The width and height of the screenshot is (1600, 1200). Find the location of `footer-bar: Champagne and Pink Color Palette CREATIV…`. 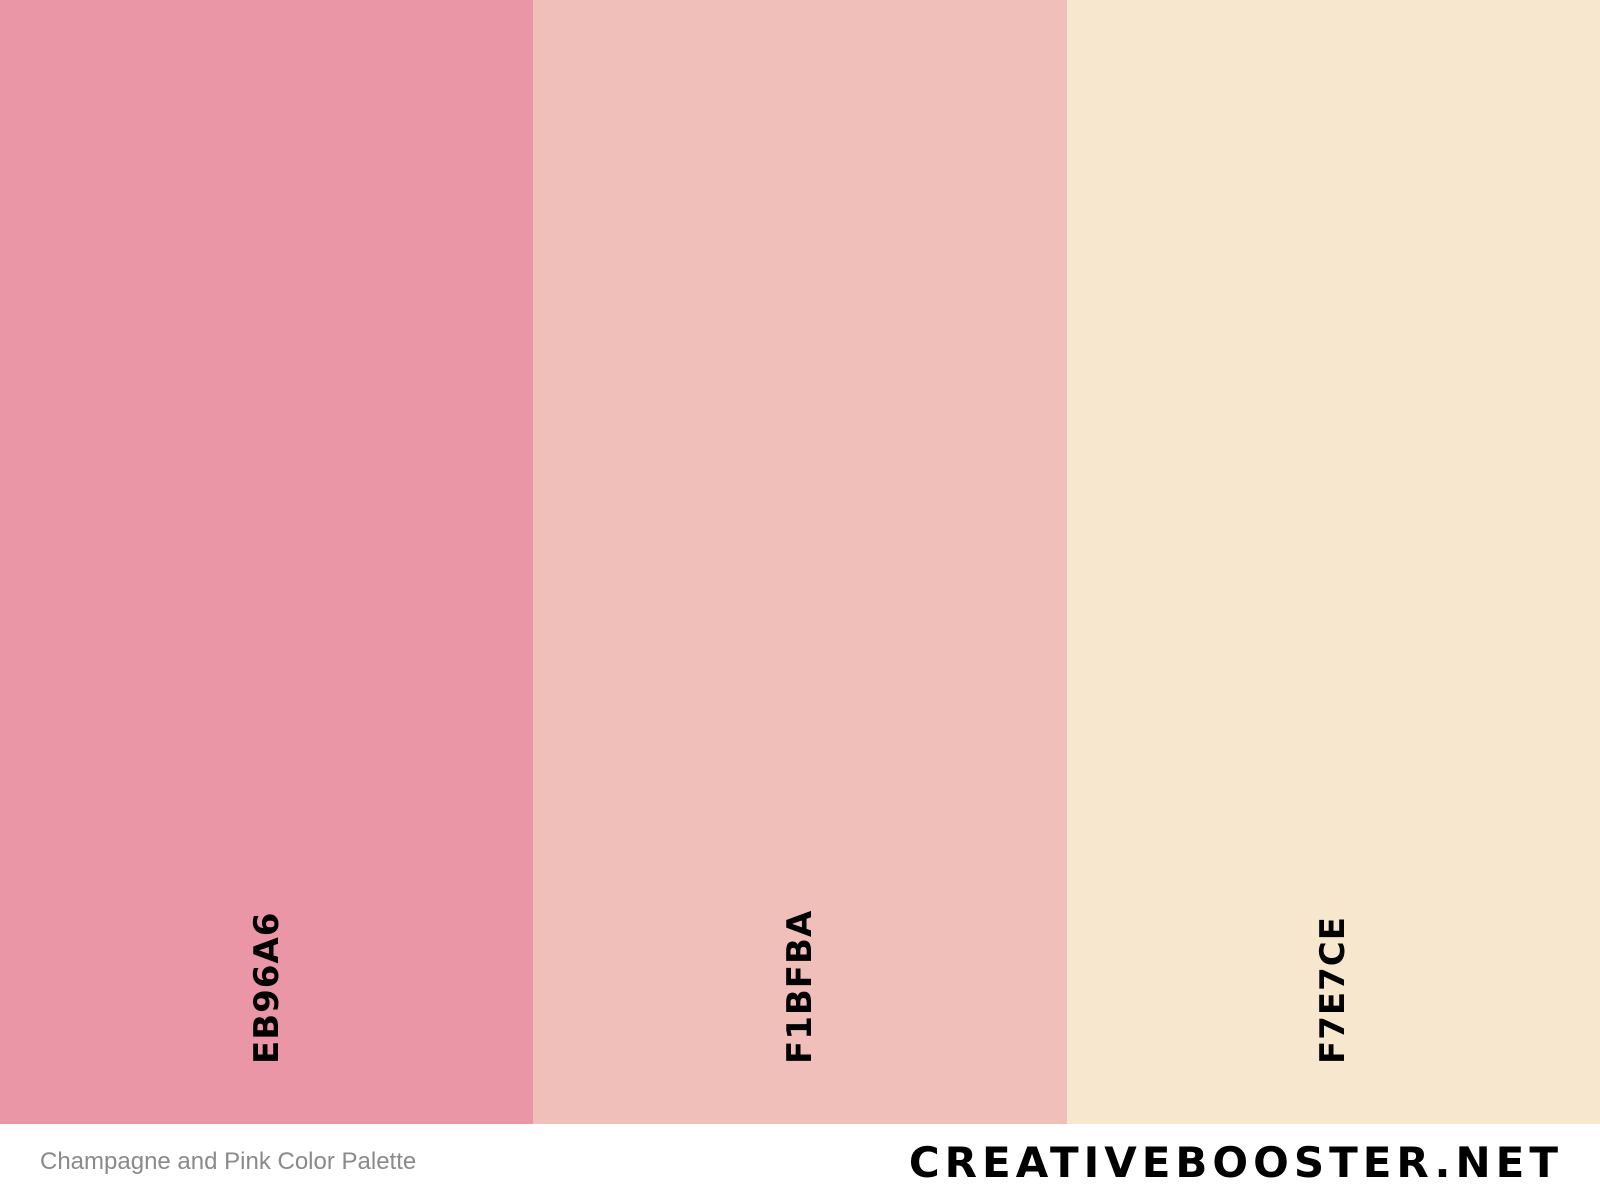

footer-bar: Champagne and Pink Color Palette CREATIV… is located at coordinates (800, 1162).